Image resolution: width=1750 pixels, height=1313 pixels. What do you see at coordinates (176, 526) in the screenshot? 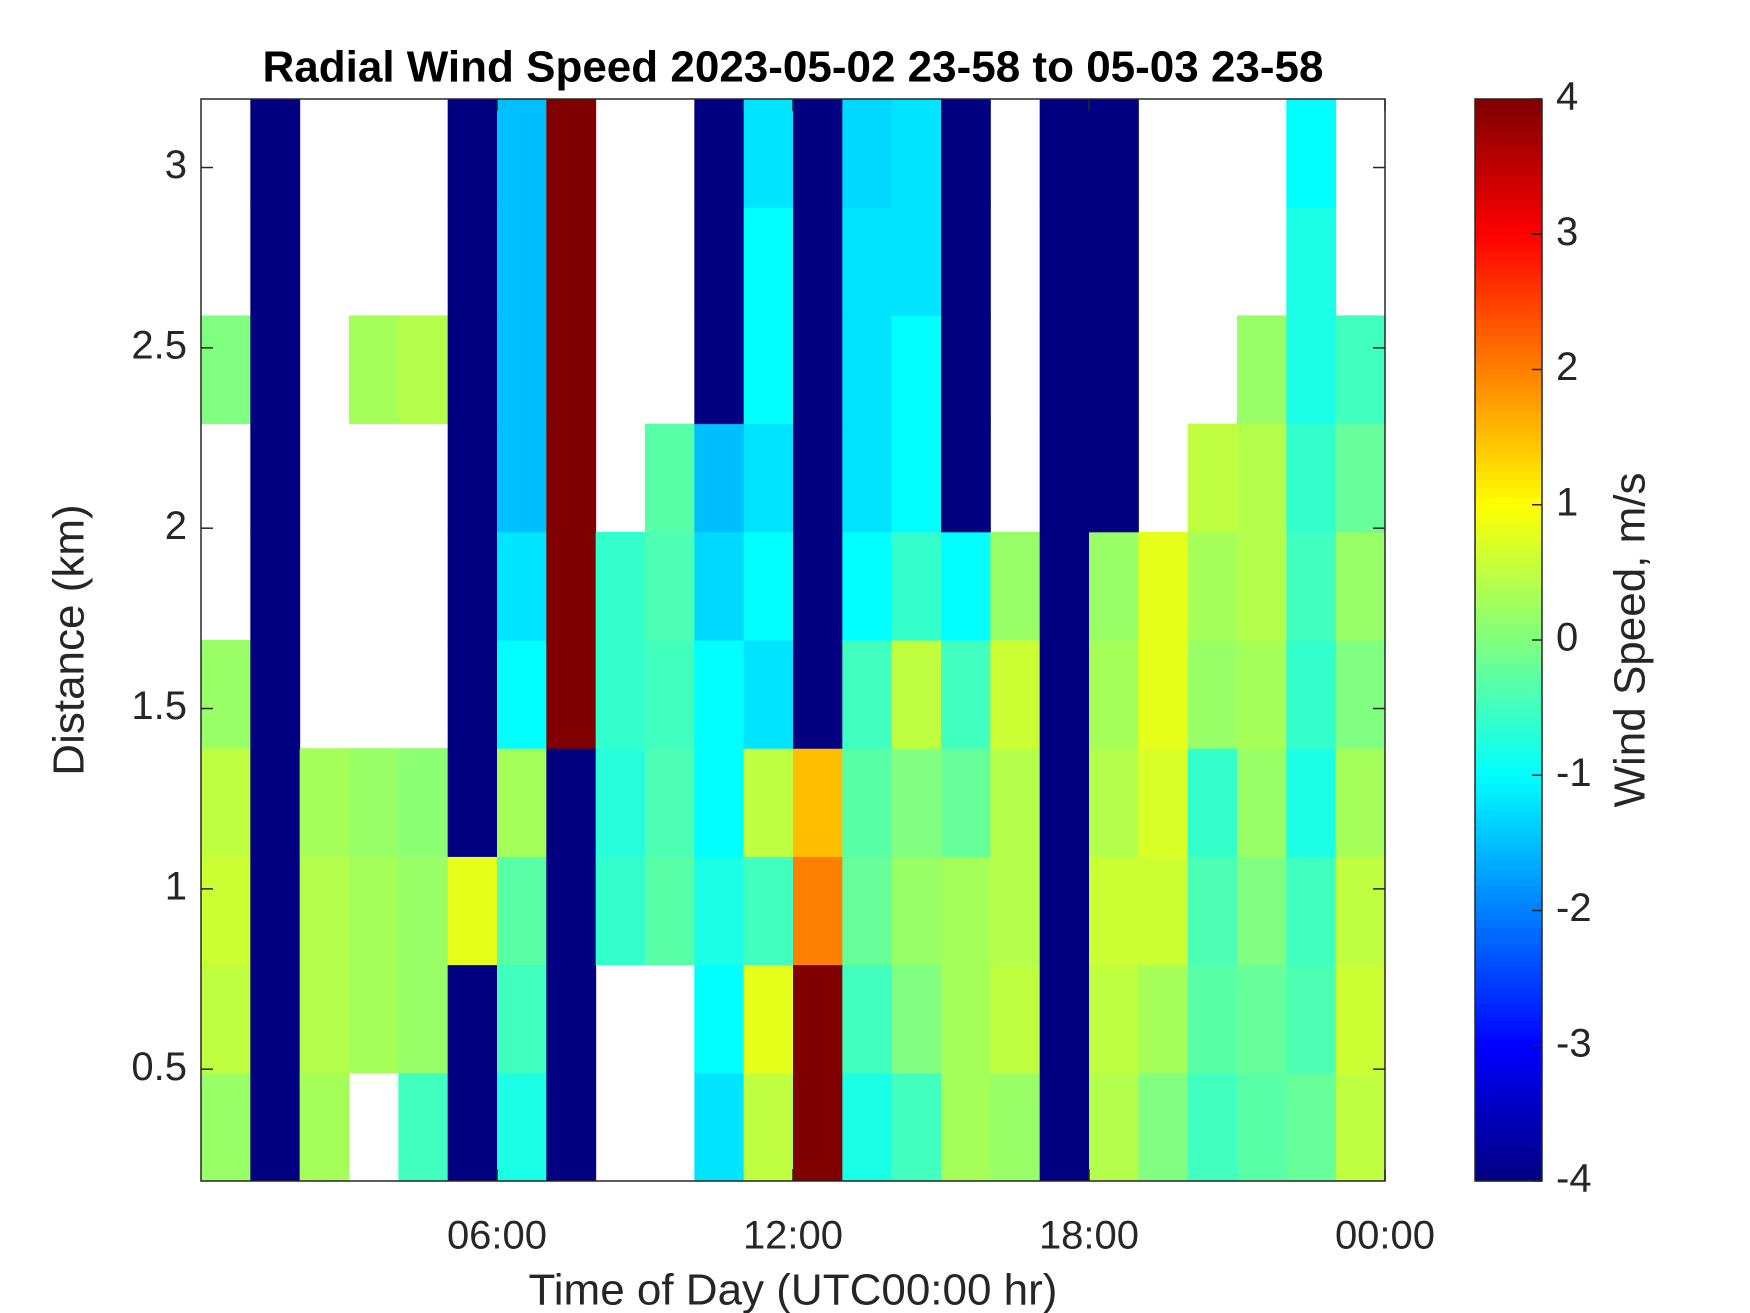
I see `y-tick-label: 2` at bounding box center [176, 526].